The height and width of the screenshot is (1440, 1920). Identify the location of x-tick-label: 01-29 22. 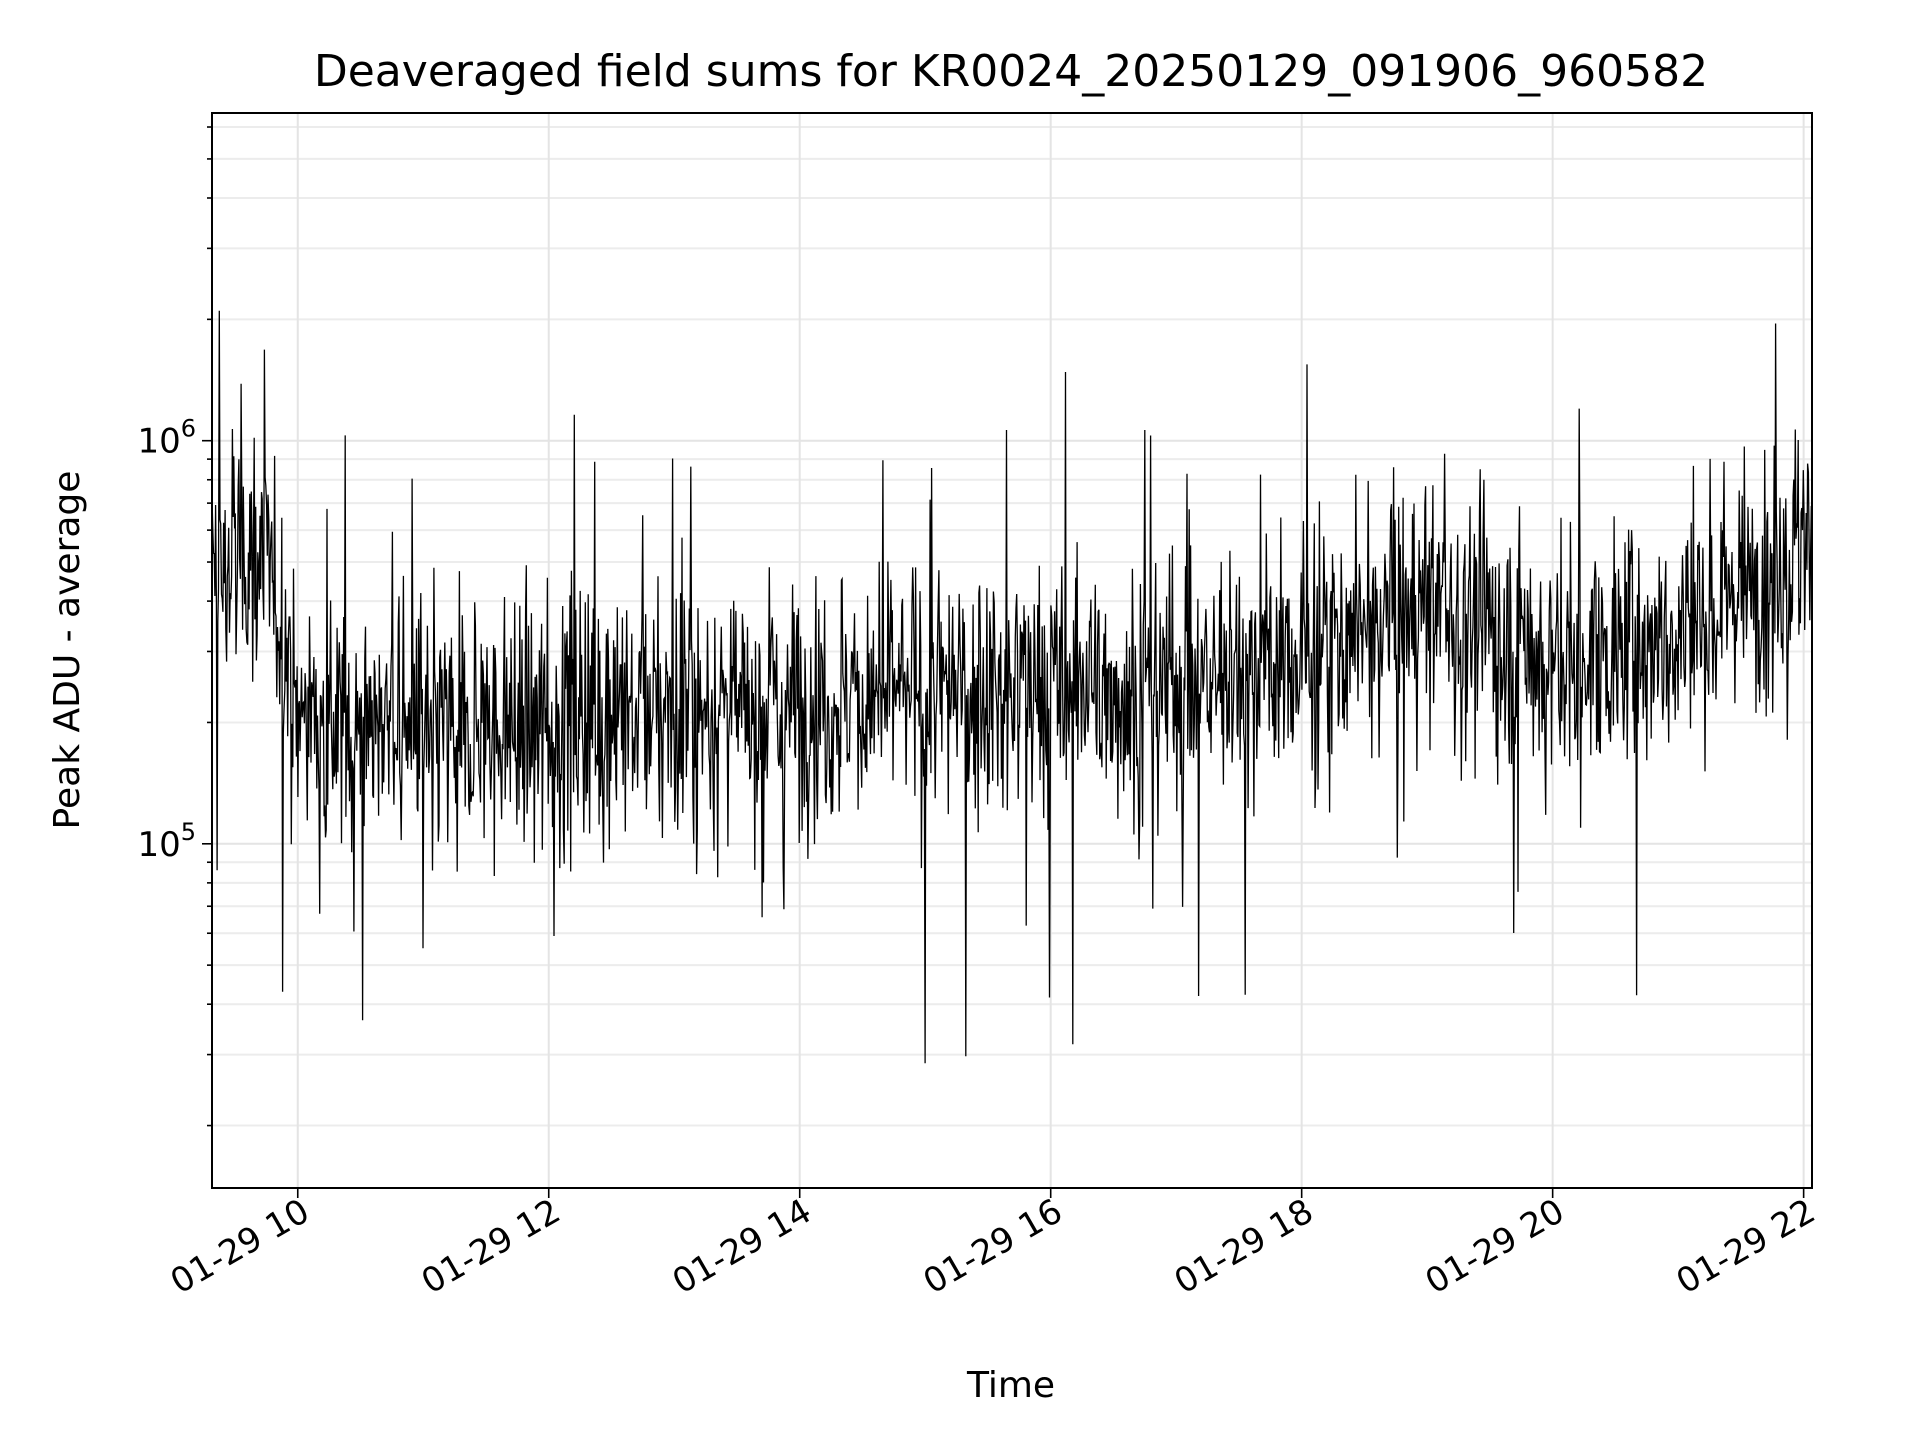
(1746, 1246).